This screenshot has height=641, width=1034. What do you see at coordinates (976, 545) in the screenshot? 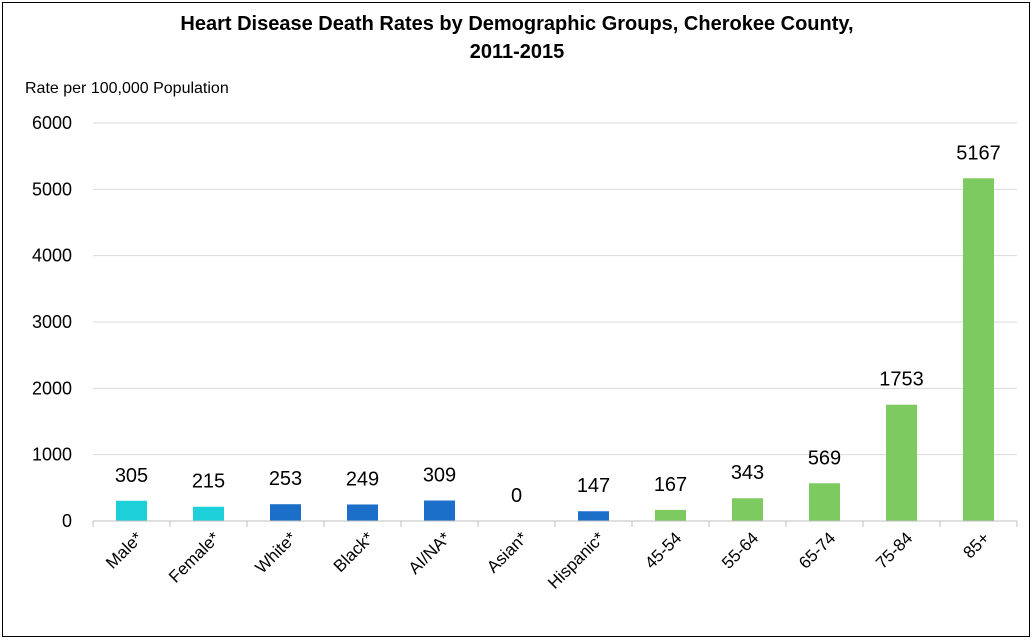
I see `x-tick-label: 85+` at bounding box center [976, 545].